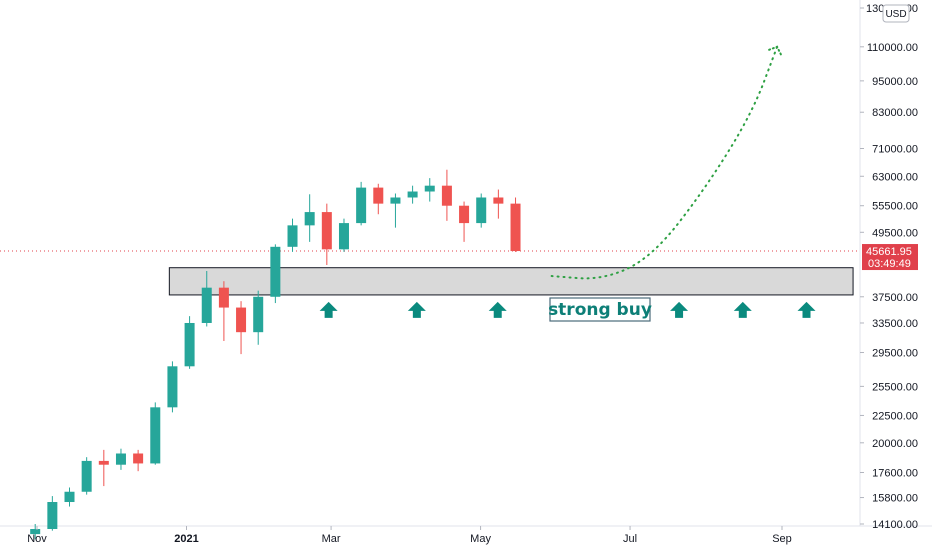  I want to click on projection-layer, so click(666, 162).